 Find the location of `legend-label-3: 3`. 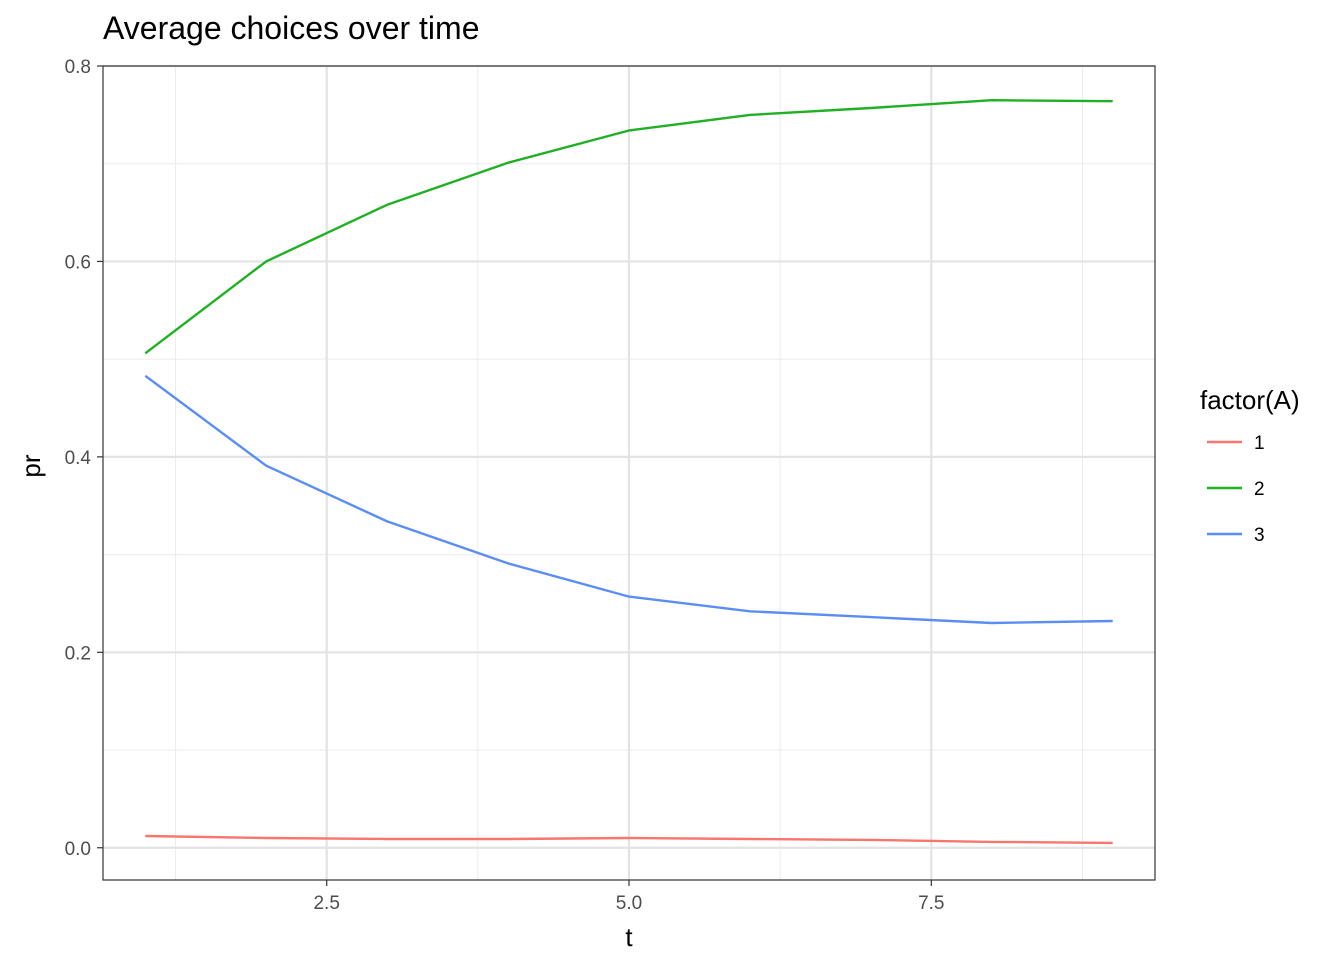

legend-label-3: 3 is located at coordinates (1259, 535).